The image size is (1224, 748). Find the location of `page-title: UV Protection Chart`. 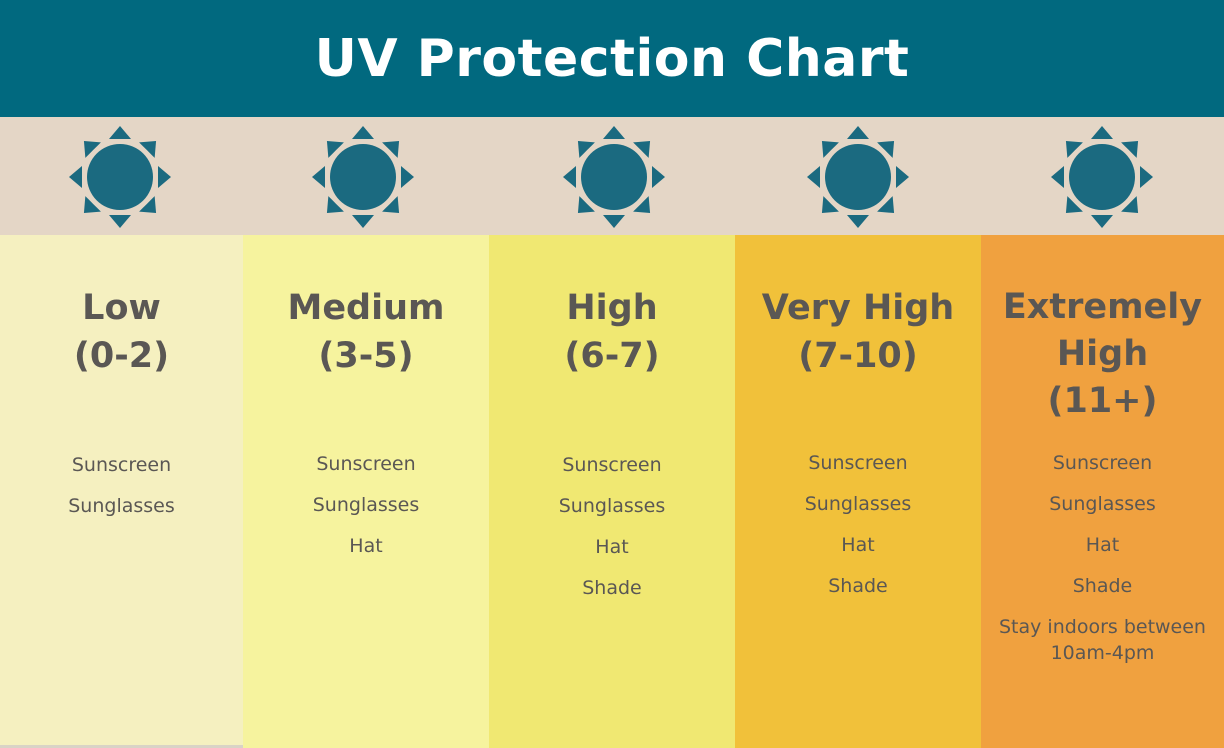

page-title: UV Protection Chart is located at coordinates (612, 58).